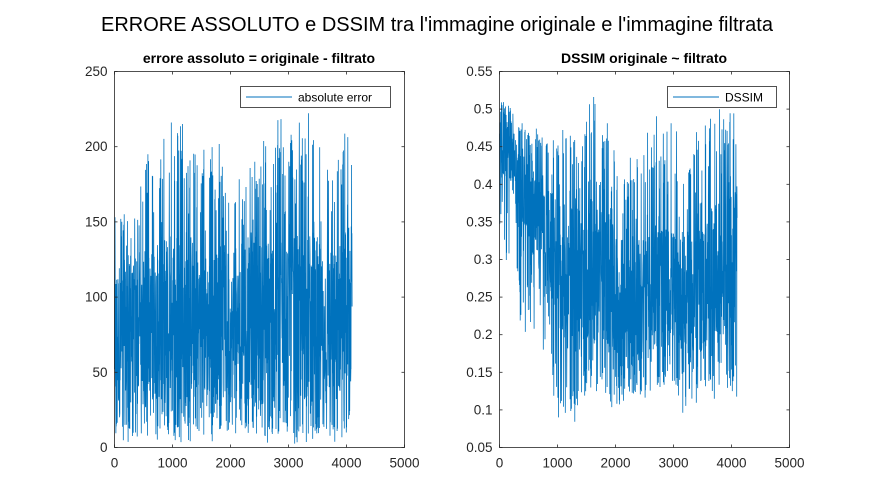  Describe the element at coordinates (96, 221) in the screenshot. I see `y-tick-label: 150` at that location.